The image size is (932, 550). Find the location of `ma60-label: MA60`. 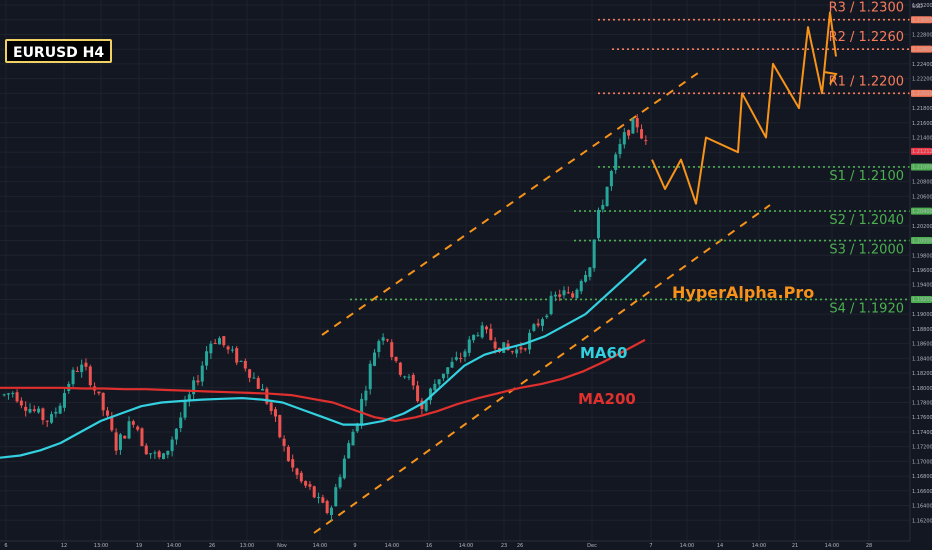

ma60-label: MA60 is located at coordinates (603, 353).